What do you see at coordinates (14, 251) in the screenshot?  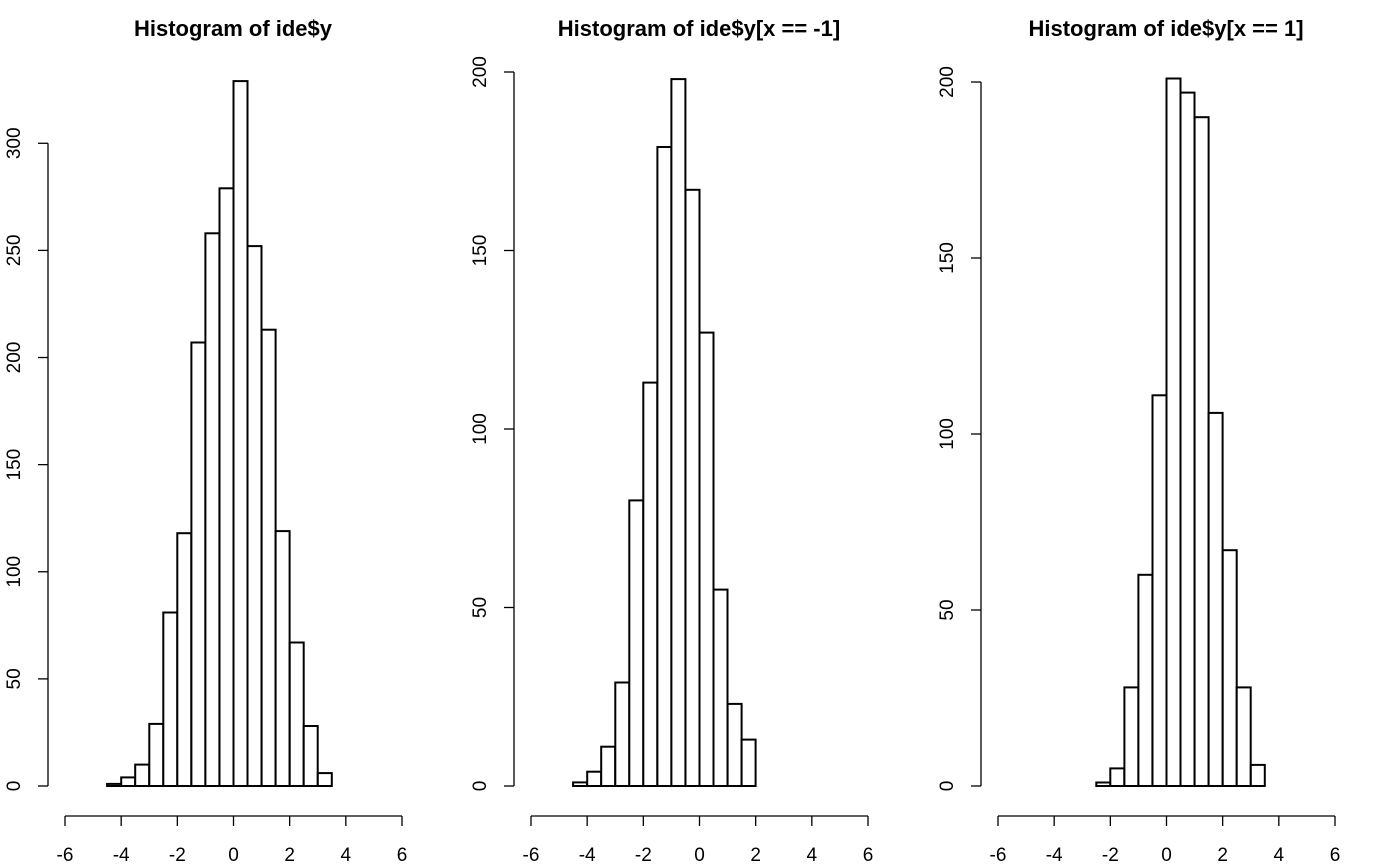 I see `y-tick-label: 250` at bounding box center [14, 251].